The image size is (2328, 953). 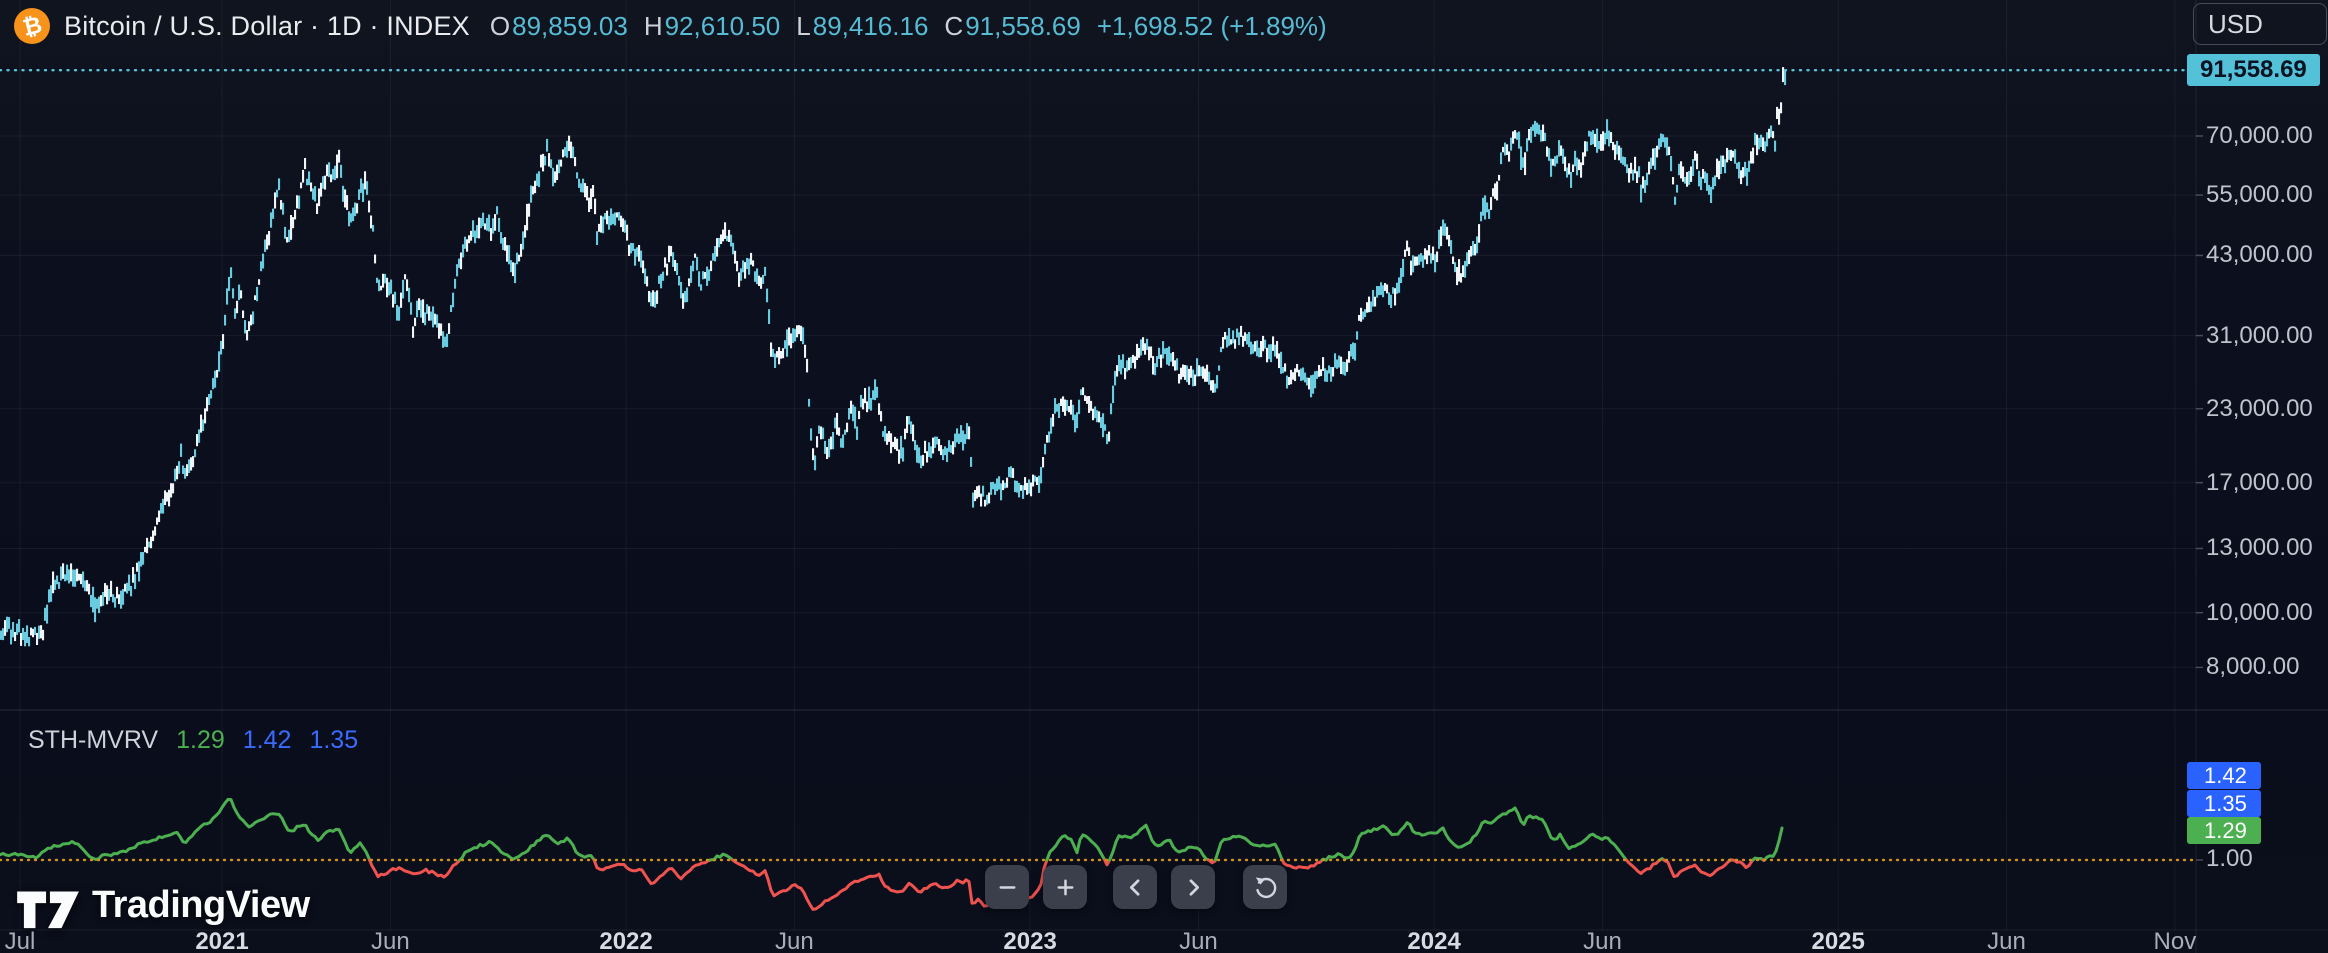 What do you see at coordinates (653, 25) in the screenshot?
I see `ohlc-letter: H` at bounding box center [653, 25].